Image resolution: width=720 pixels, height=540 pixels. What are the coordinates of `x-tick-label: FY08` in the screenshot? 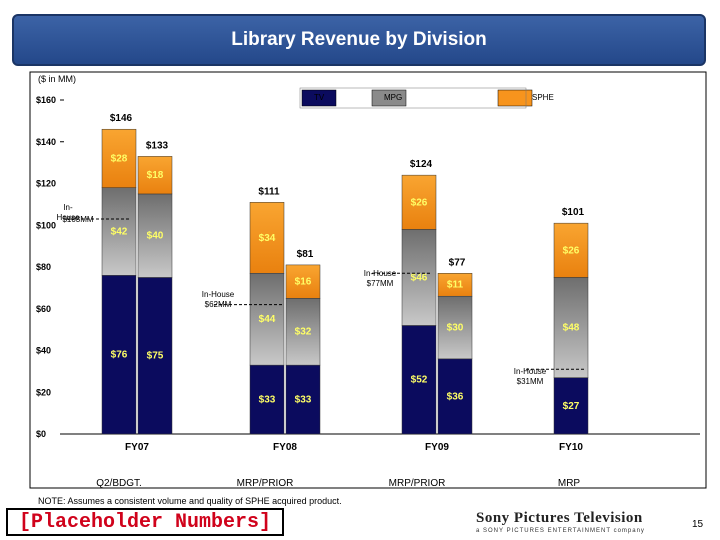 It's located at (285, 447).